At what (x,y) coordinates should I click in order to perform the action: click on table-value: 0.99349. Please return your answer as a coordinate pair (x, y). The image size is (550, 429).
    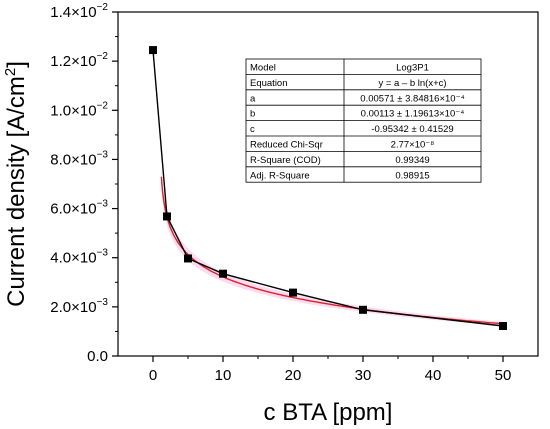
    Looking at the image, I should click on (412, 160).